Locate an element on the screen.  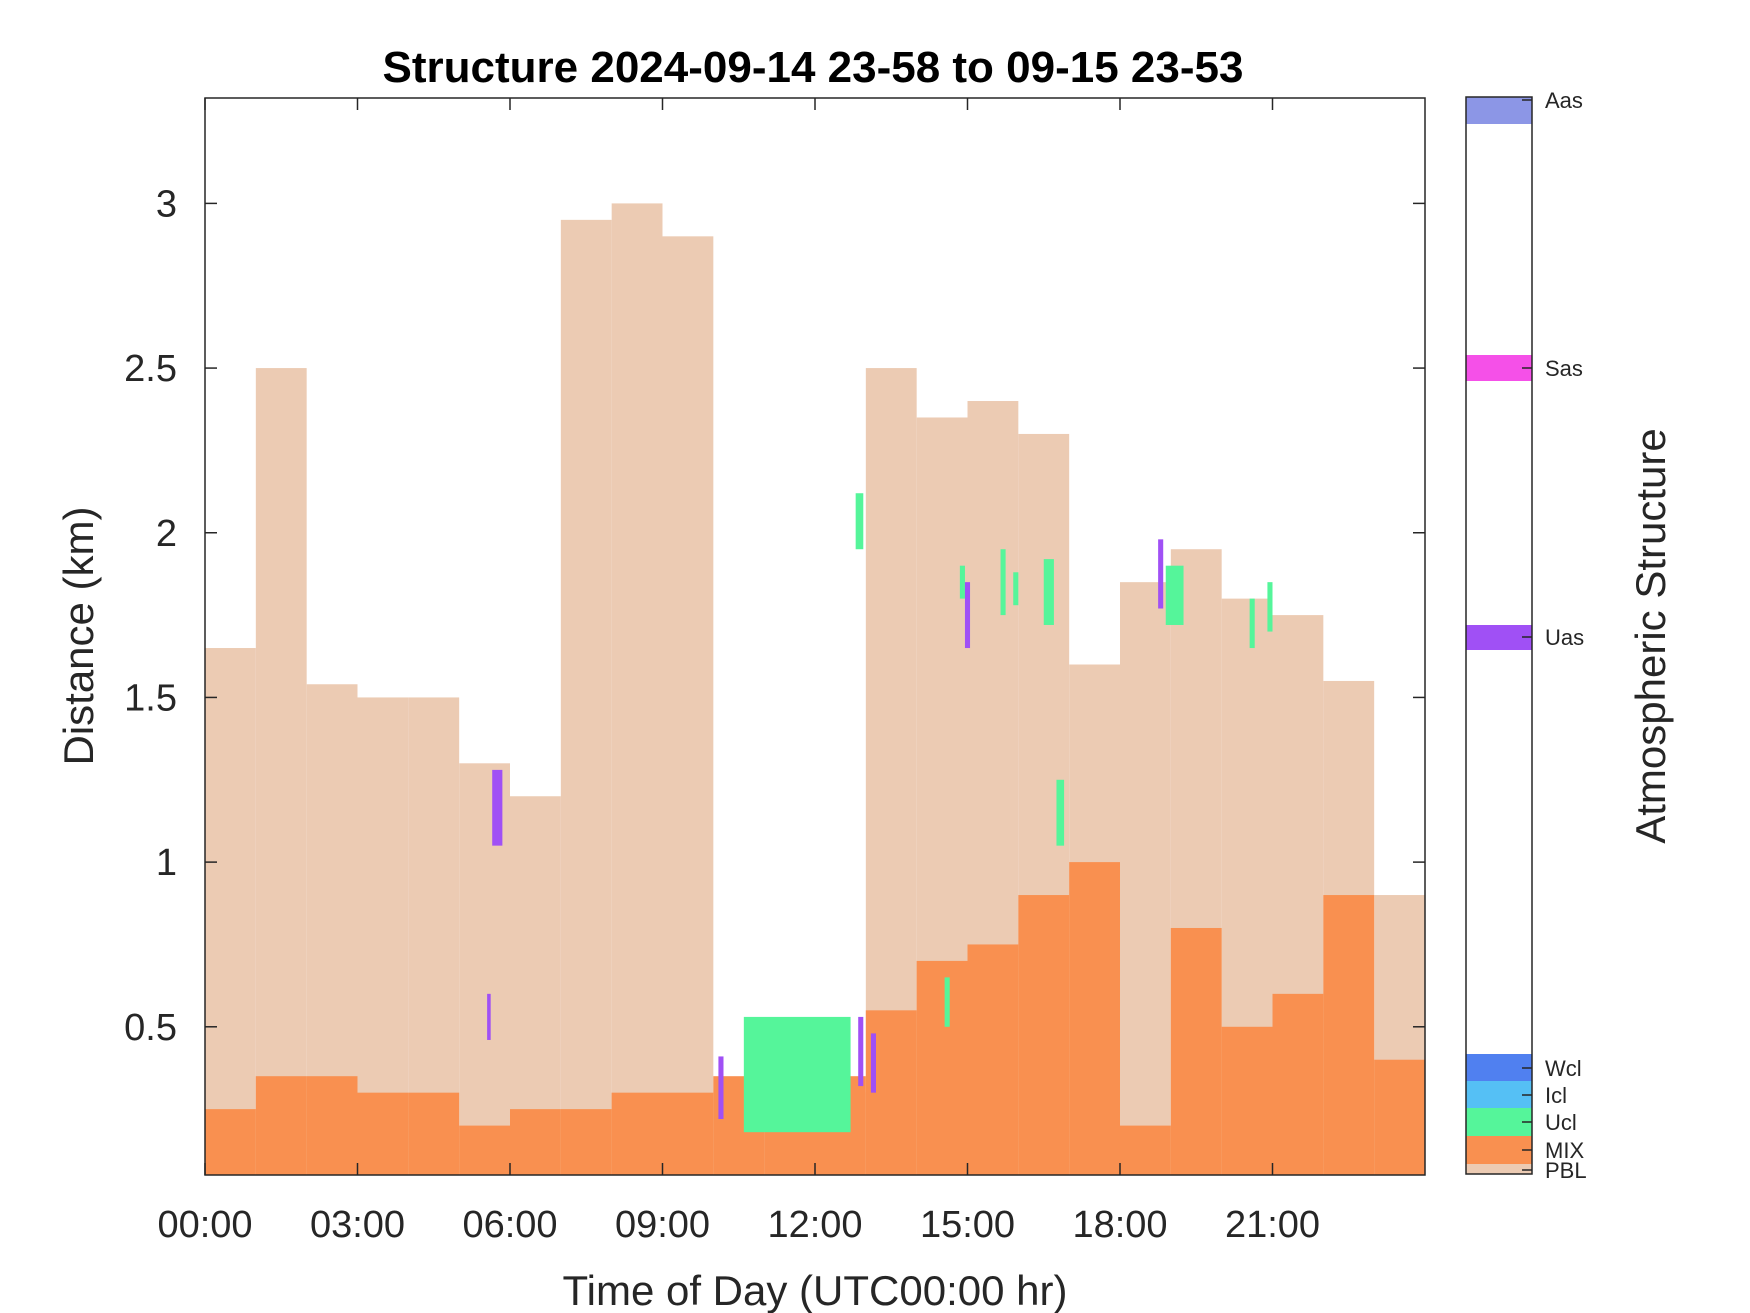
colorbar-swatch-icl is located at coordinates (1499, 1094).